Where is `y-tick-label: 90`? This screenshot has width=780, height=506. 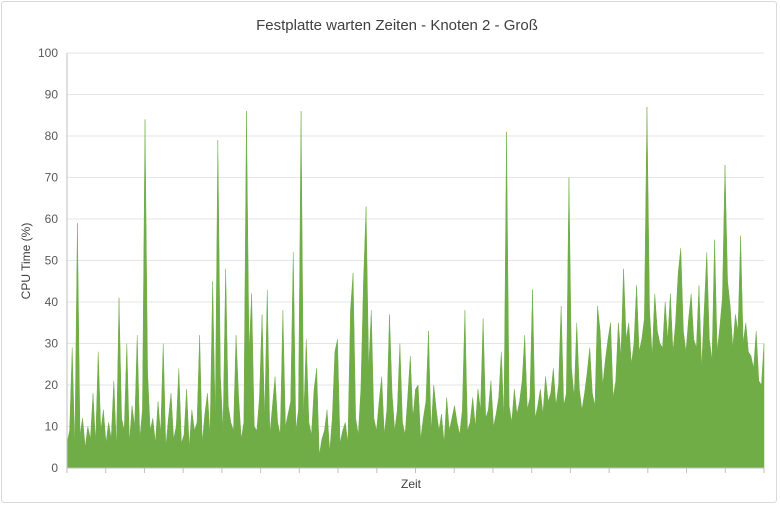
y-tick-label: 90 is located at coordinates (52, 95).